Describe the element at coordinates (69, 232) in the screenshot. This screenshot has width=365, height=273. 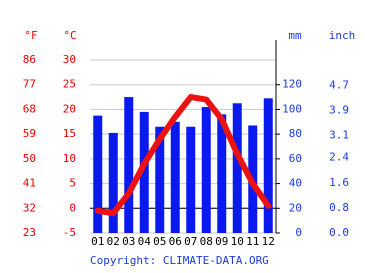
I see `y-tick-label: -5` at that location.